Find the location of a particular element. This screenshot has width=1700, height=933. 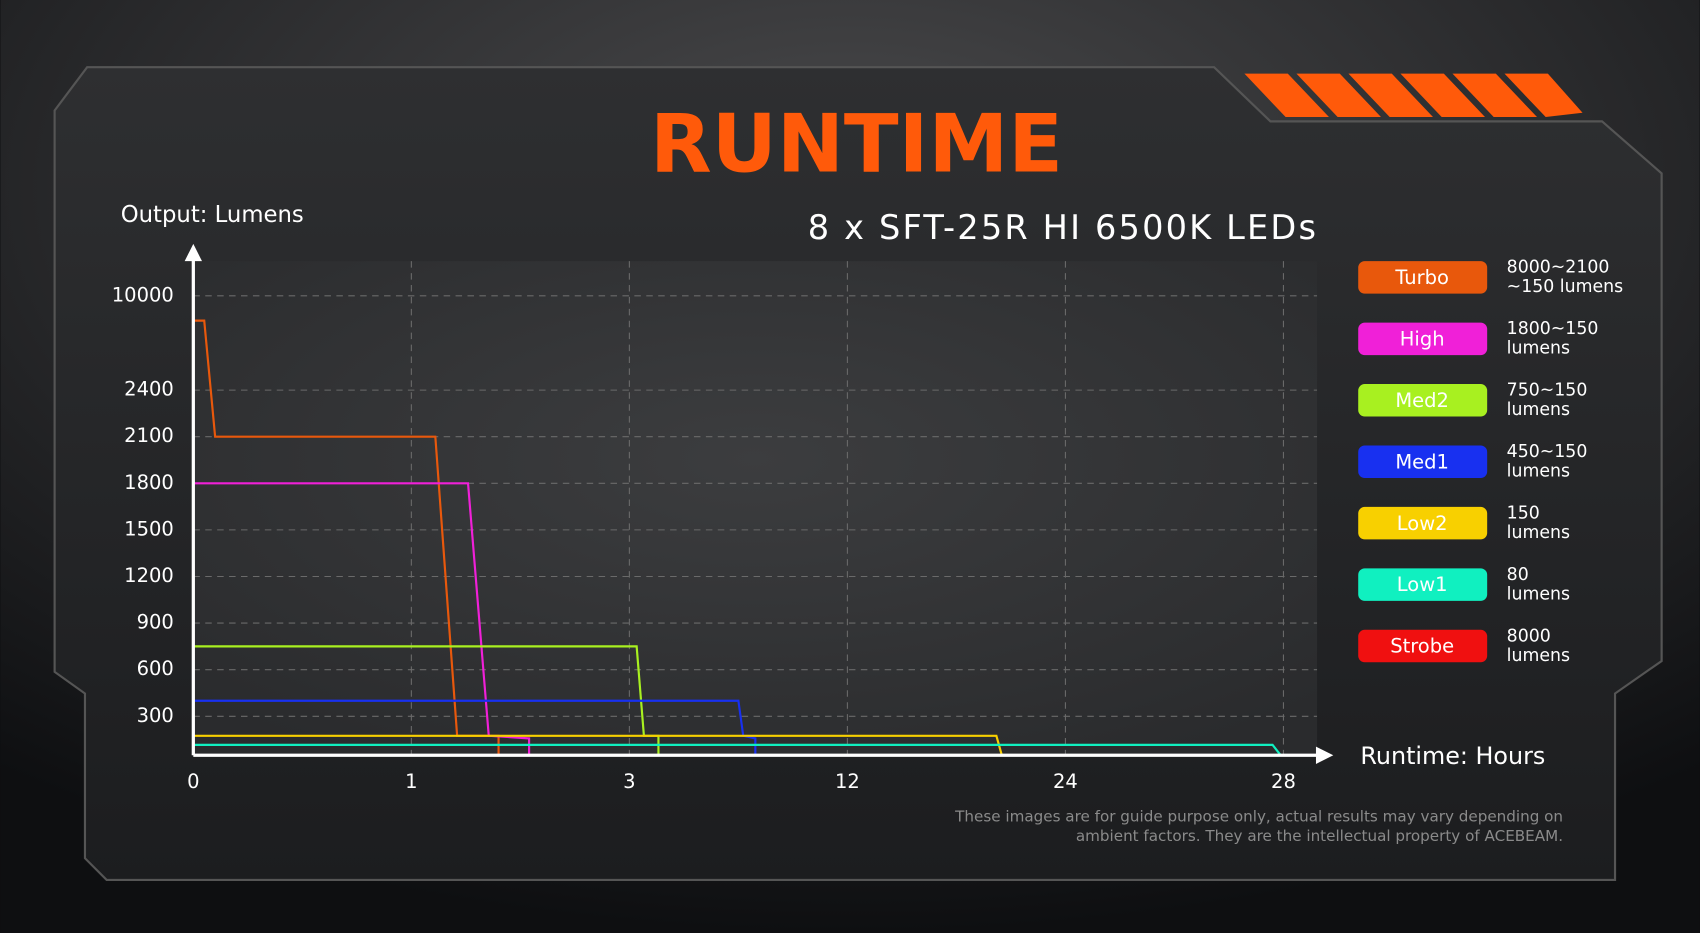

legend-description: 8000 is located at coordinates (1529, 636).